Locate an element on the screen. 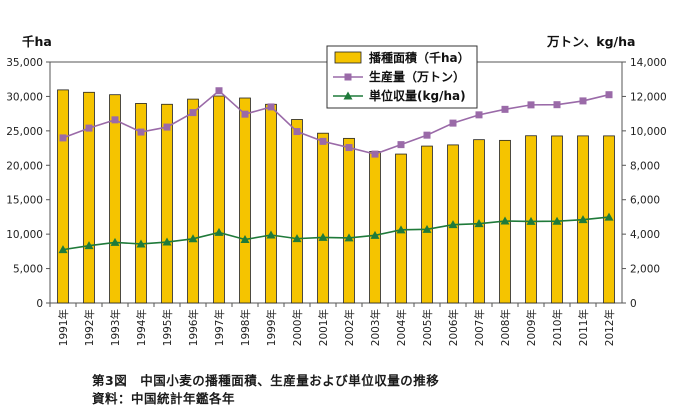  legend-label: 生産量（万トン） is located at coordinates (417, 76).